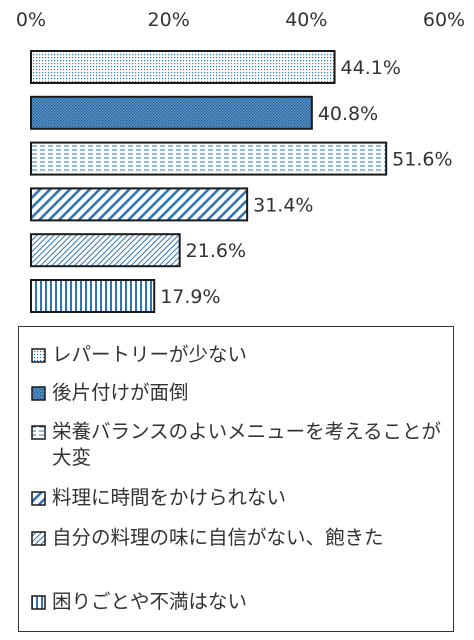 The image size is (474, 640). Describe the element at coordinates (169, 497) in the screenshot. I see `legend-label: 料理に時間をかけられない` at that location.